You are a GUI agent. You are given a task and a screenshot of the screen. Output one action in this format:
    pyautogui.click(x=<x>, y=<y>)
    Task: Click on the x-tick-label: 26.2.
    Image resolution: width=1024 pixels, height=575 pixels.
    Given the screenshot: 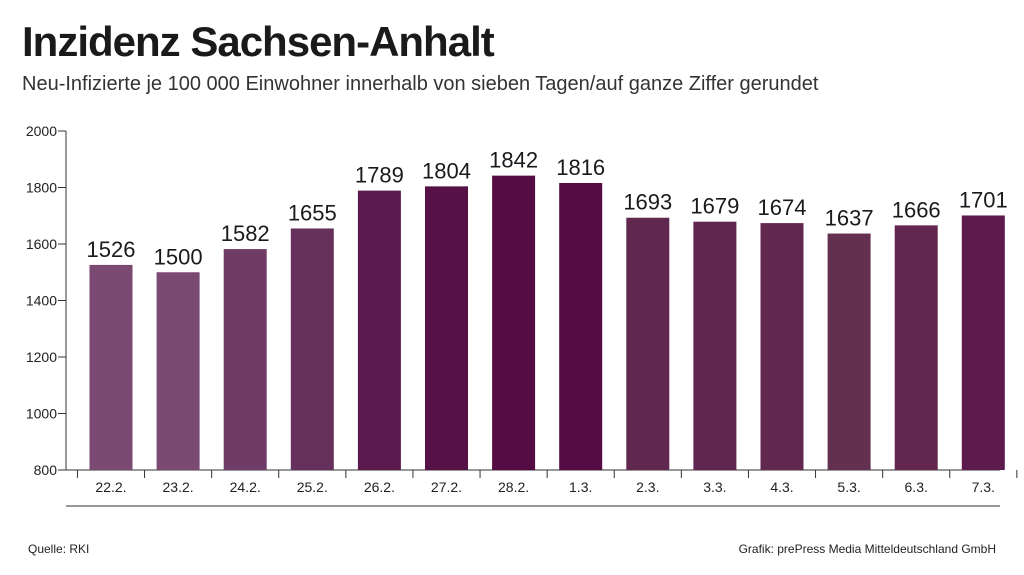 What is the action you would take?
    pyautogui.click(x=379, y=487)
    